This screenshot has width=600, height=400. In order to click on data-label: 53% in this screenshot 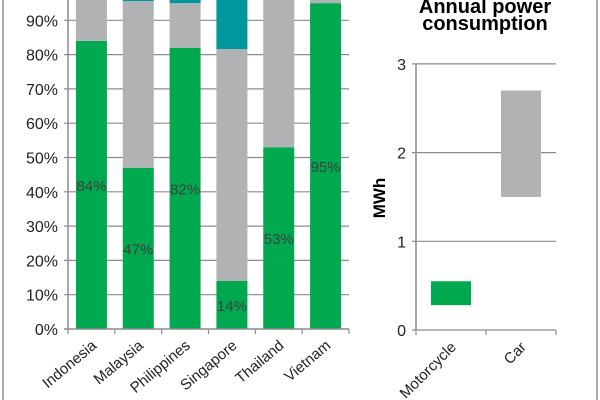, I will do `click(279, 239)`.